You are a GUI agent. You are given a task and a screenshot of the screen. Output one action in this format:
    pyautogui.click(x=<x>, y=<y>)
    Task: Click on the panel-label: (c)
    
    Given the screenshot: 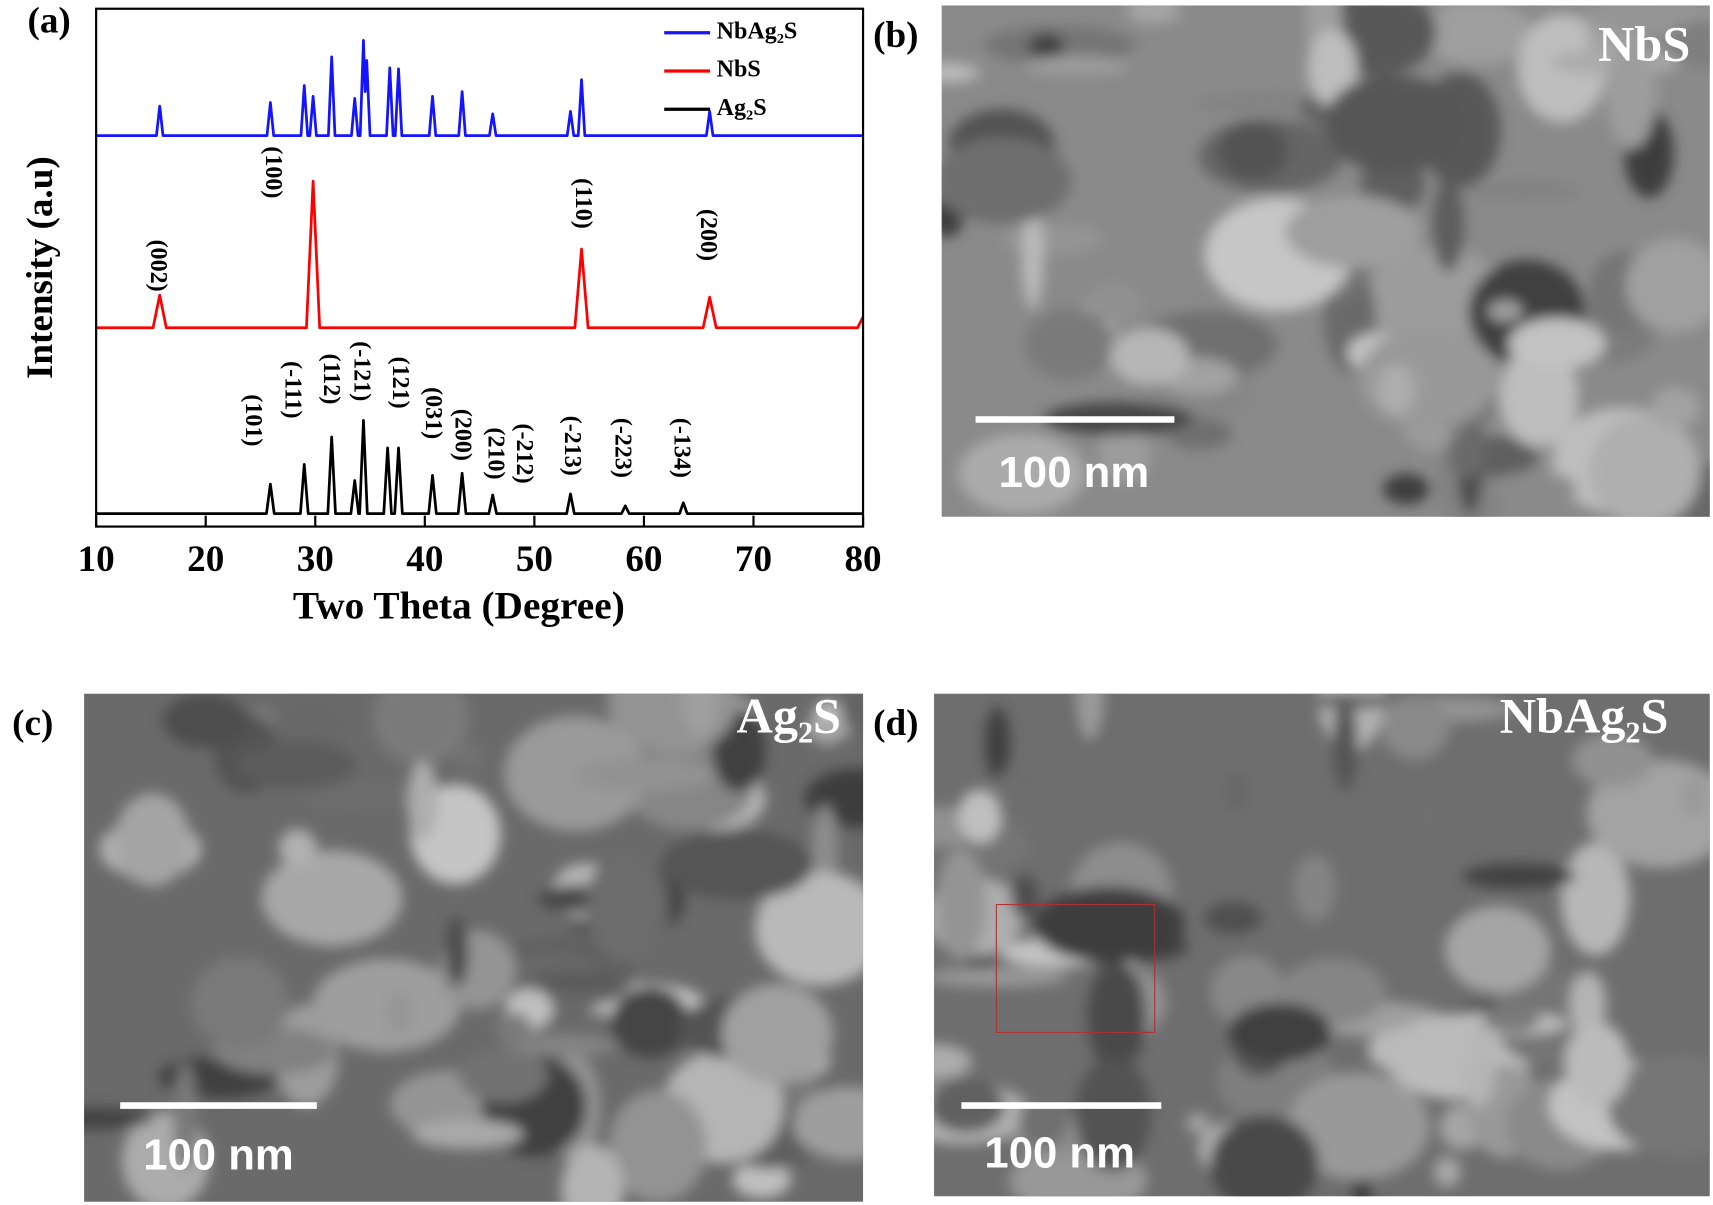 What is the action you would take?
    pyautogui.click(x=32, y=723)
    